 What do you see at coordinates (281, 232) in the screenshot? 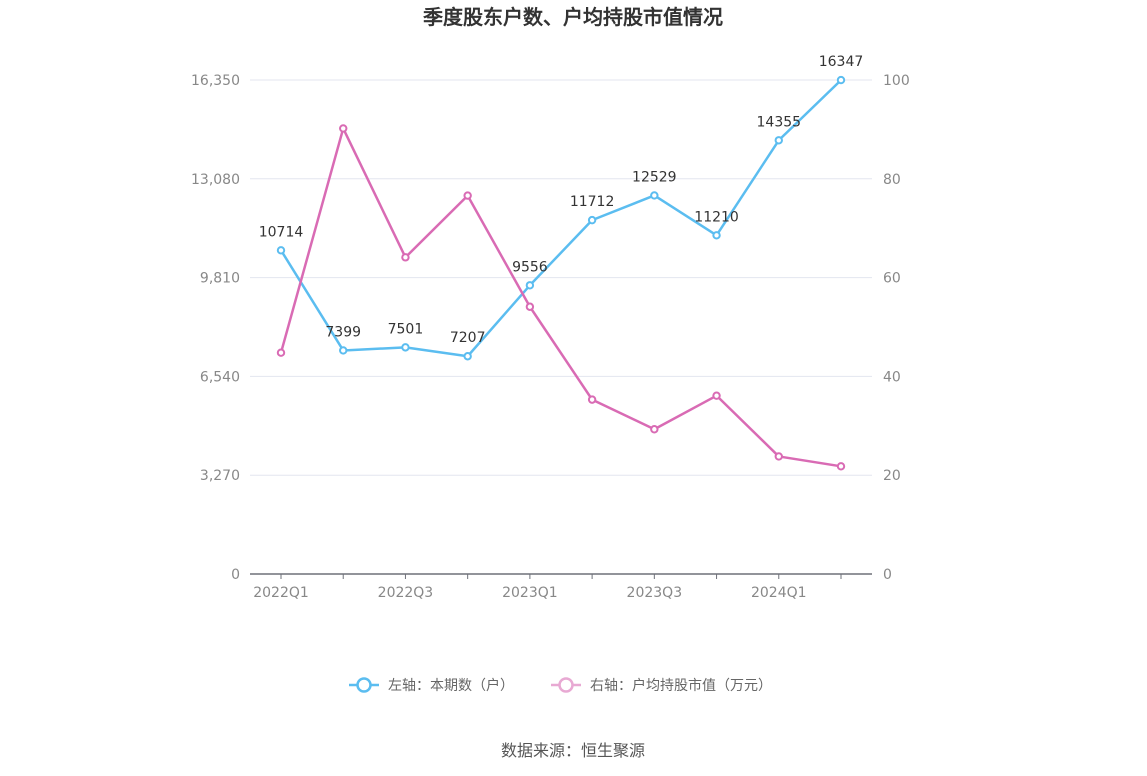
I see `data-label: 10714` at bounding box center [281, 232].